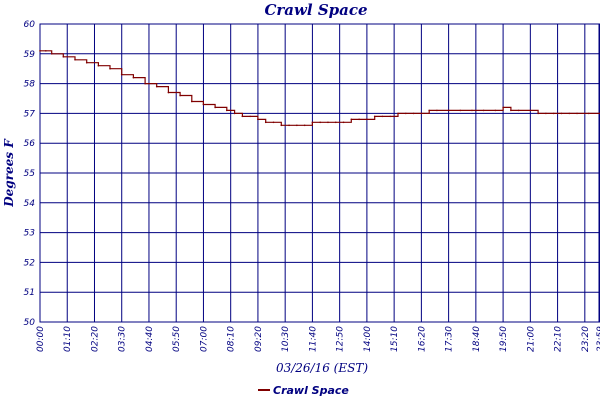  What do you see at coordinates (598, 339) in the screenshot?
I see `x-tick-label: 23:59` at bounding box center [598, 339].